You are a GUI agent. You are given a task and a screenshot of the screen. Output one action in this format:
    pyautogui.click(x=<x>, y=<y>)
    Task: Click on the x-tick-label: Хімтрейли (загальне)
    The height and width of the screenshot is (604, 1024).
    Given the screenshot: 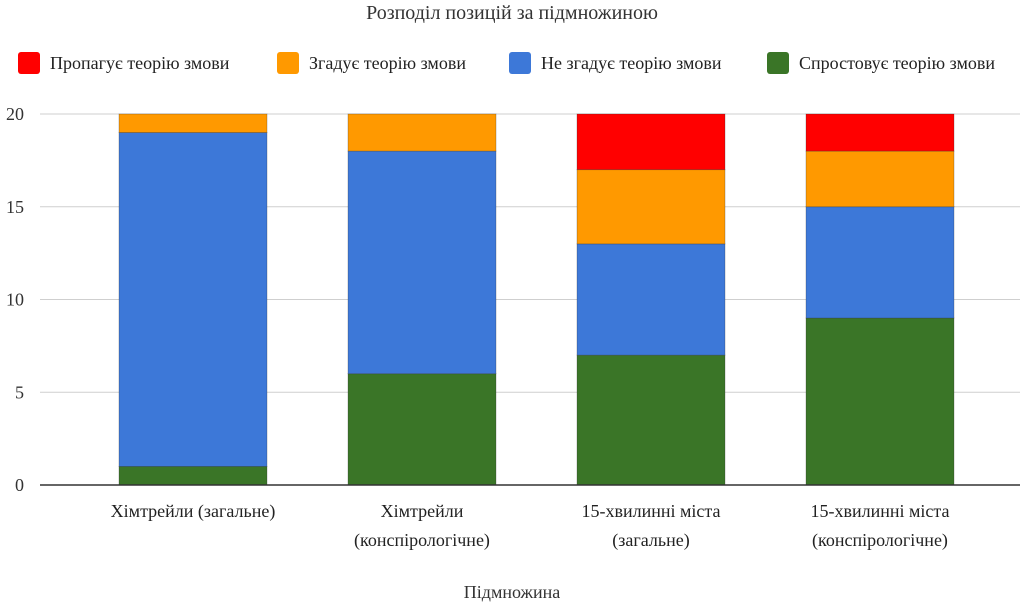 What is the action you would take?
    pyautogui.click(x=193, y=511)
    